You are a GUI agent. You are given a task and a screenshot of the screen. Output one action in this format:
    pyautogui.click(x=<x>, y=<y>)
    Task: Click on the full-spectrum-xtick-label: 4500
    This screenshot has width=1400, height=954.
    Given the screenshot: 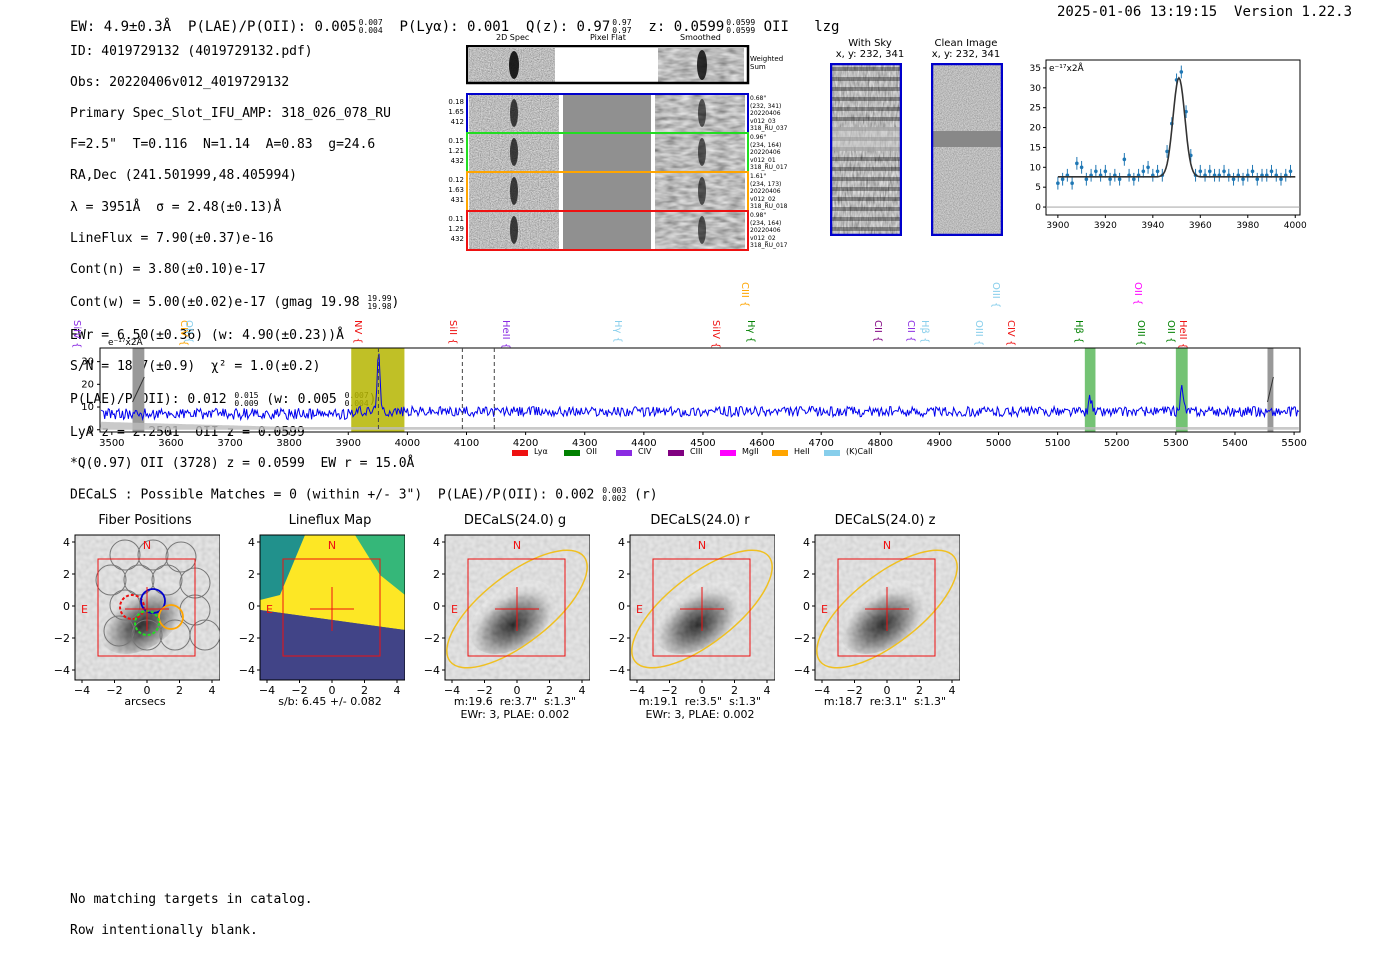 What is the action you would take?
    pyautogui.click(x=702, y=443)
    